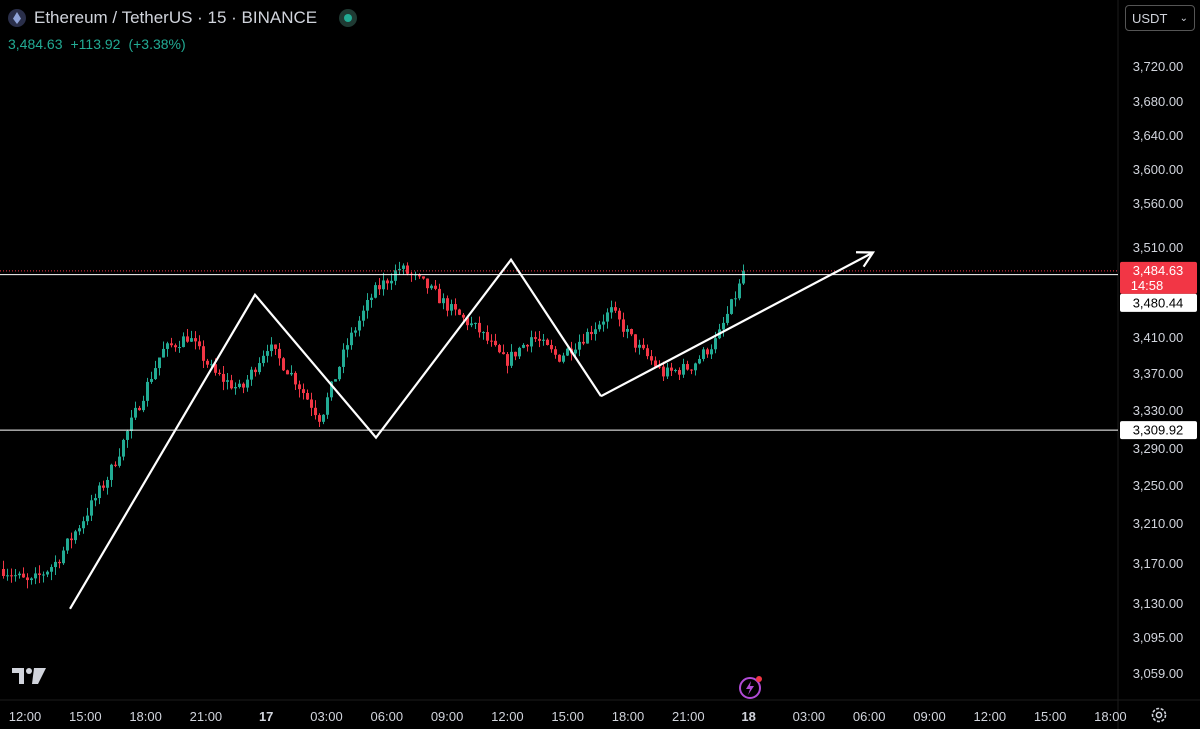 The width and height of the screenshot is (1200, 729). What do you see at coordinates (737, 324) in the screenshot?
I see `trend-arrow-line` at bounding box center [737, 324].